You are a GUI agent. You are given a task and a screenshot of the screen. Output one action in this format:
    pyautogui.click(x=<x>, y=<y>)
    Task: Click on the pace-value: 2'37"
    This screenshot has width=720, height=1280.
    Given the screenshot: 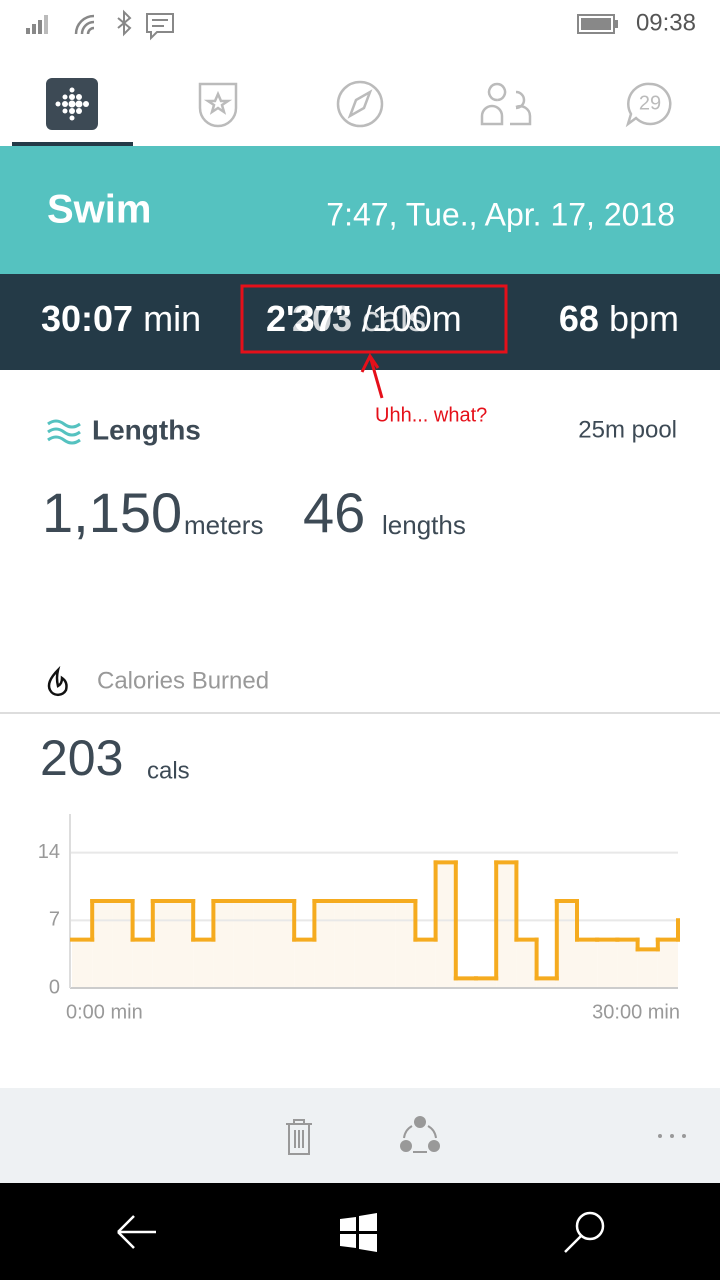 What is the action you would take?
    pyautogui.click(x=309, y=318)
    